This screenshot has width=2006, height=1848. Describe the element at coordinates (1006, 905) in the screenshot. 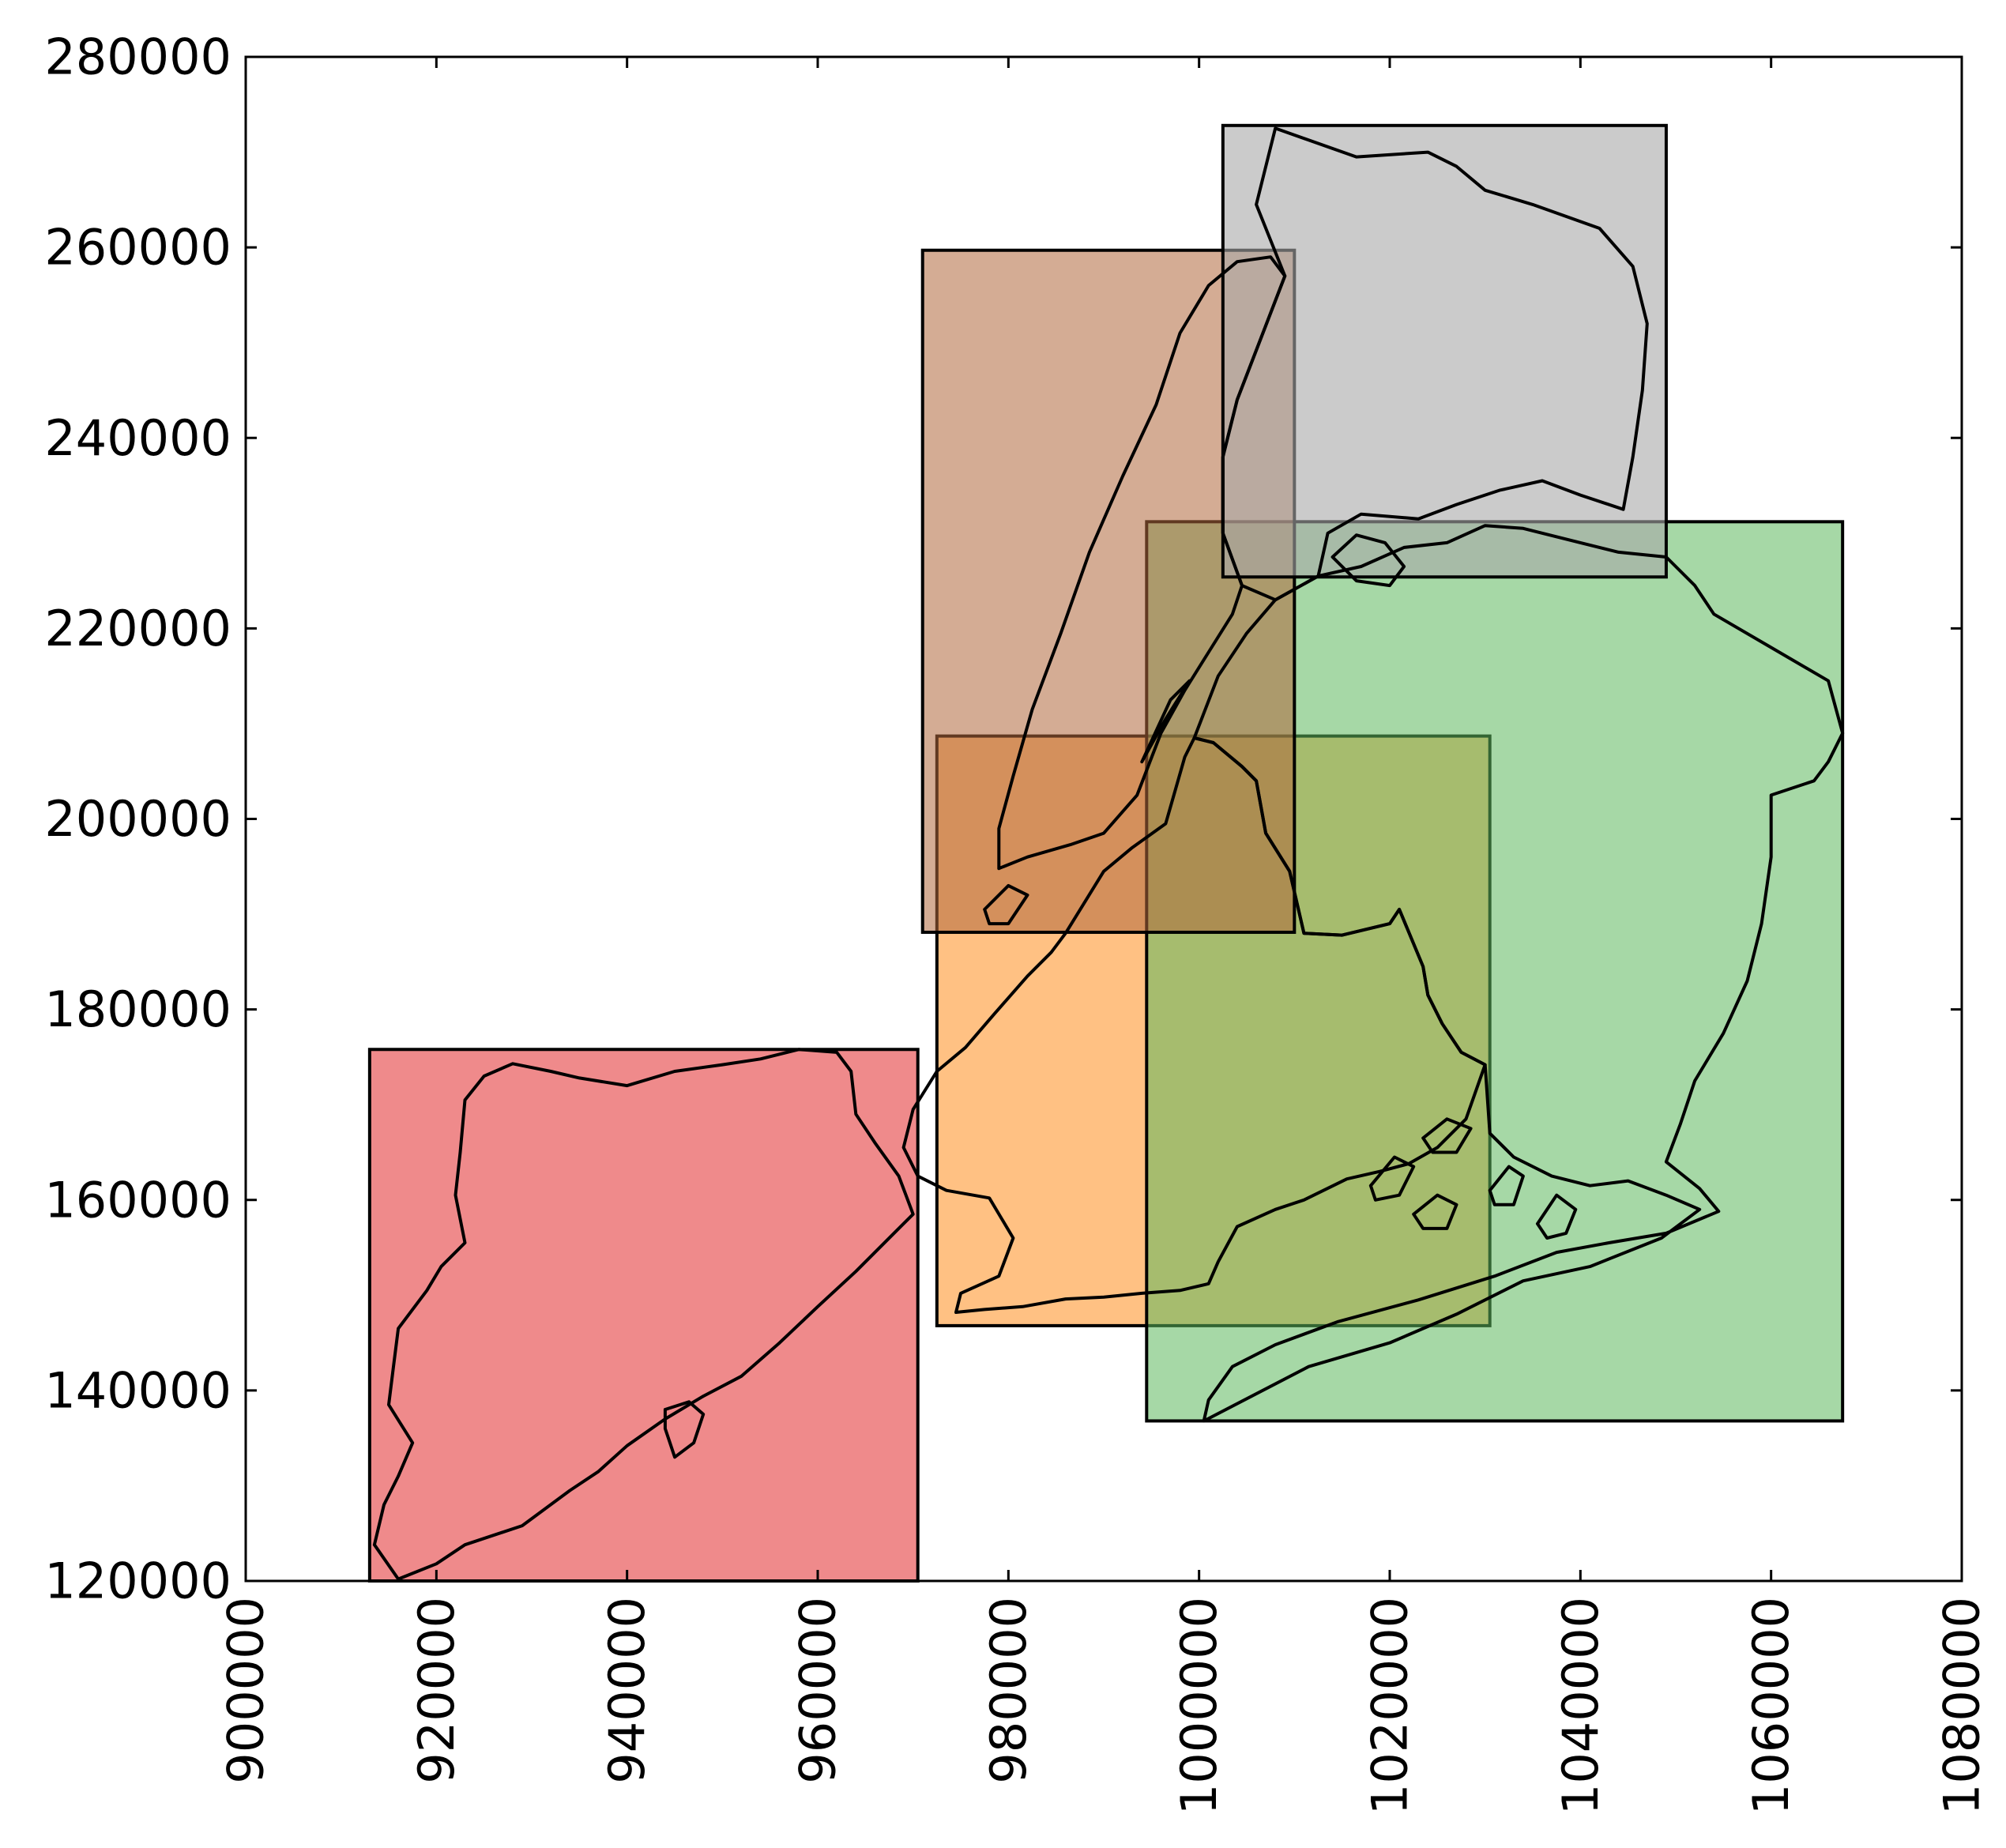

I see `outline-governors-island` at that location.